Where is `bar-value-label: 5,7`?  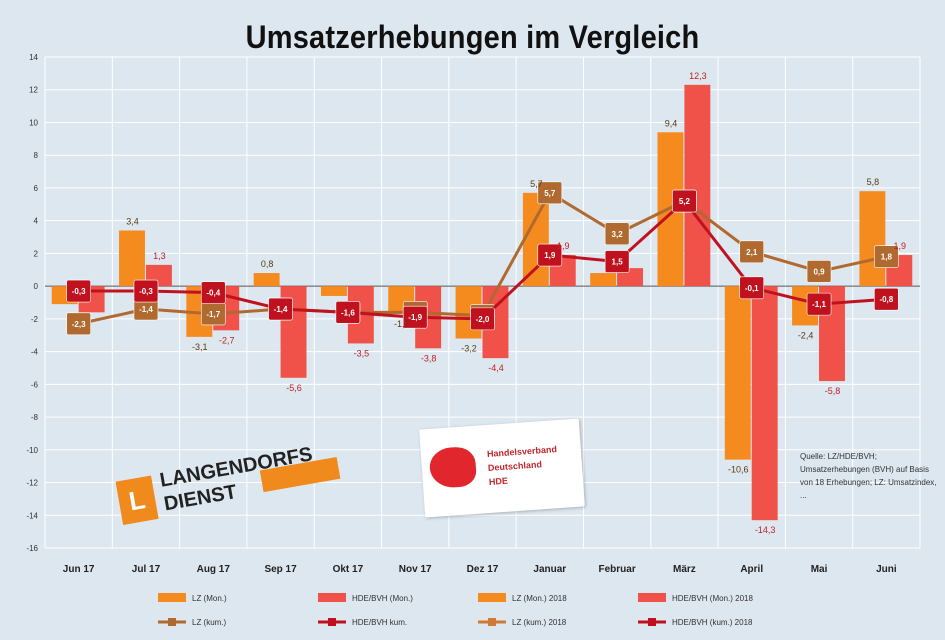
bar-value-label: 5,7 is located at coordinates (536, 184).